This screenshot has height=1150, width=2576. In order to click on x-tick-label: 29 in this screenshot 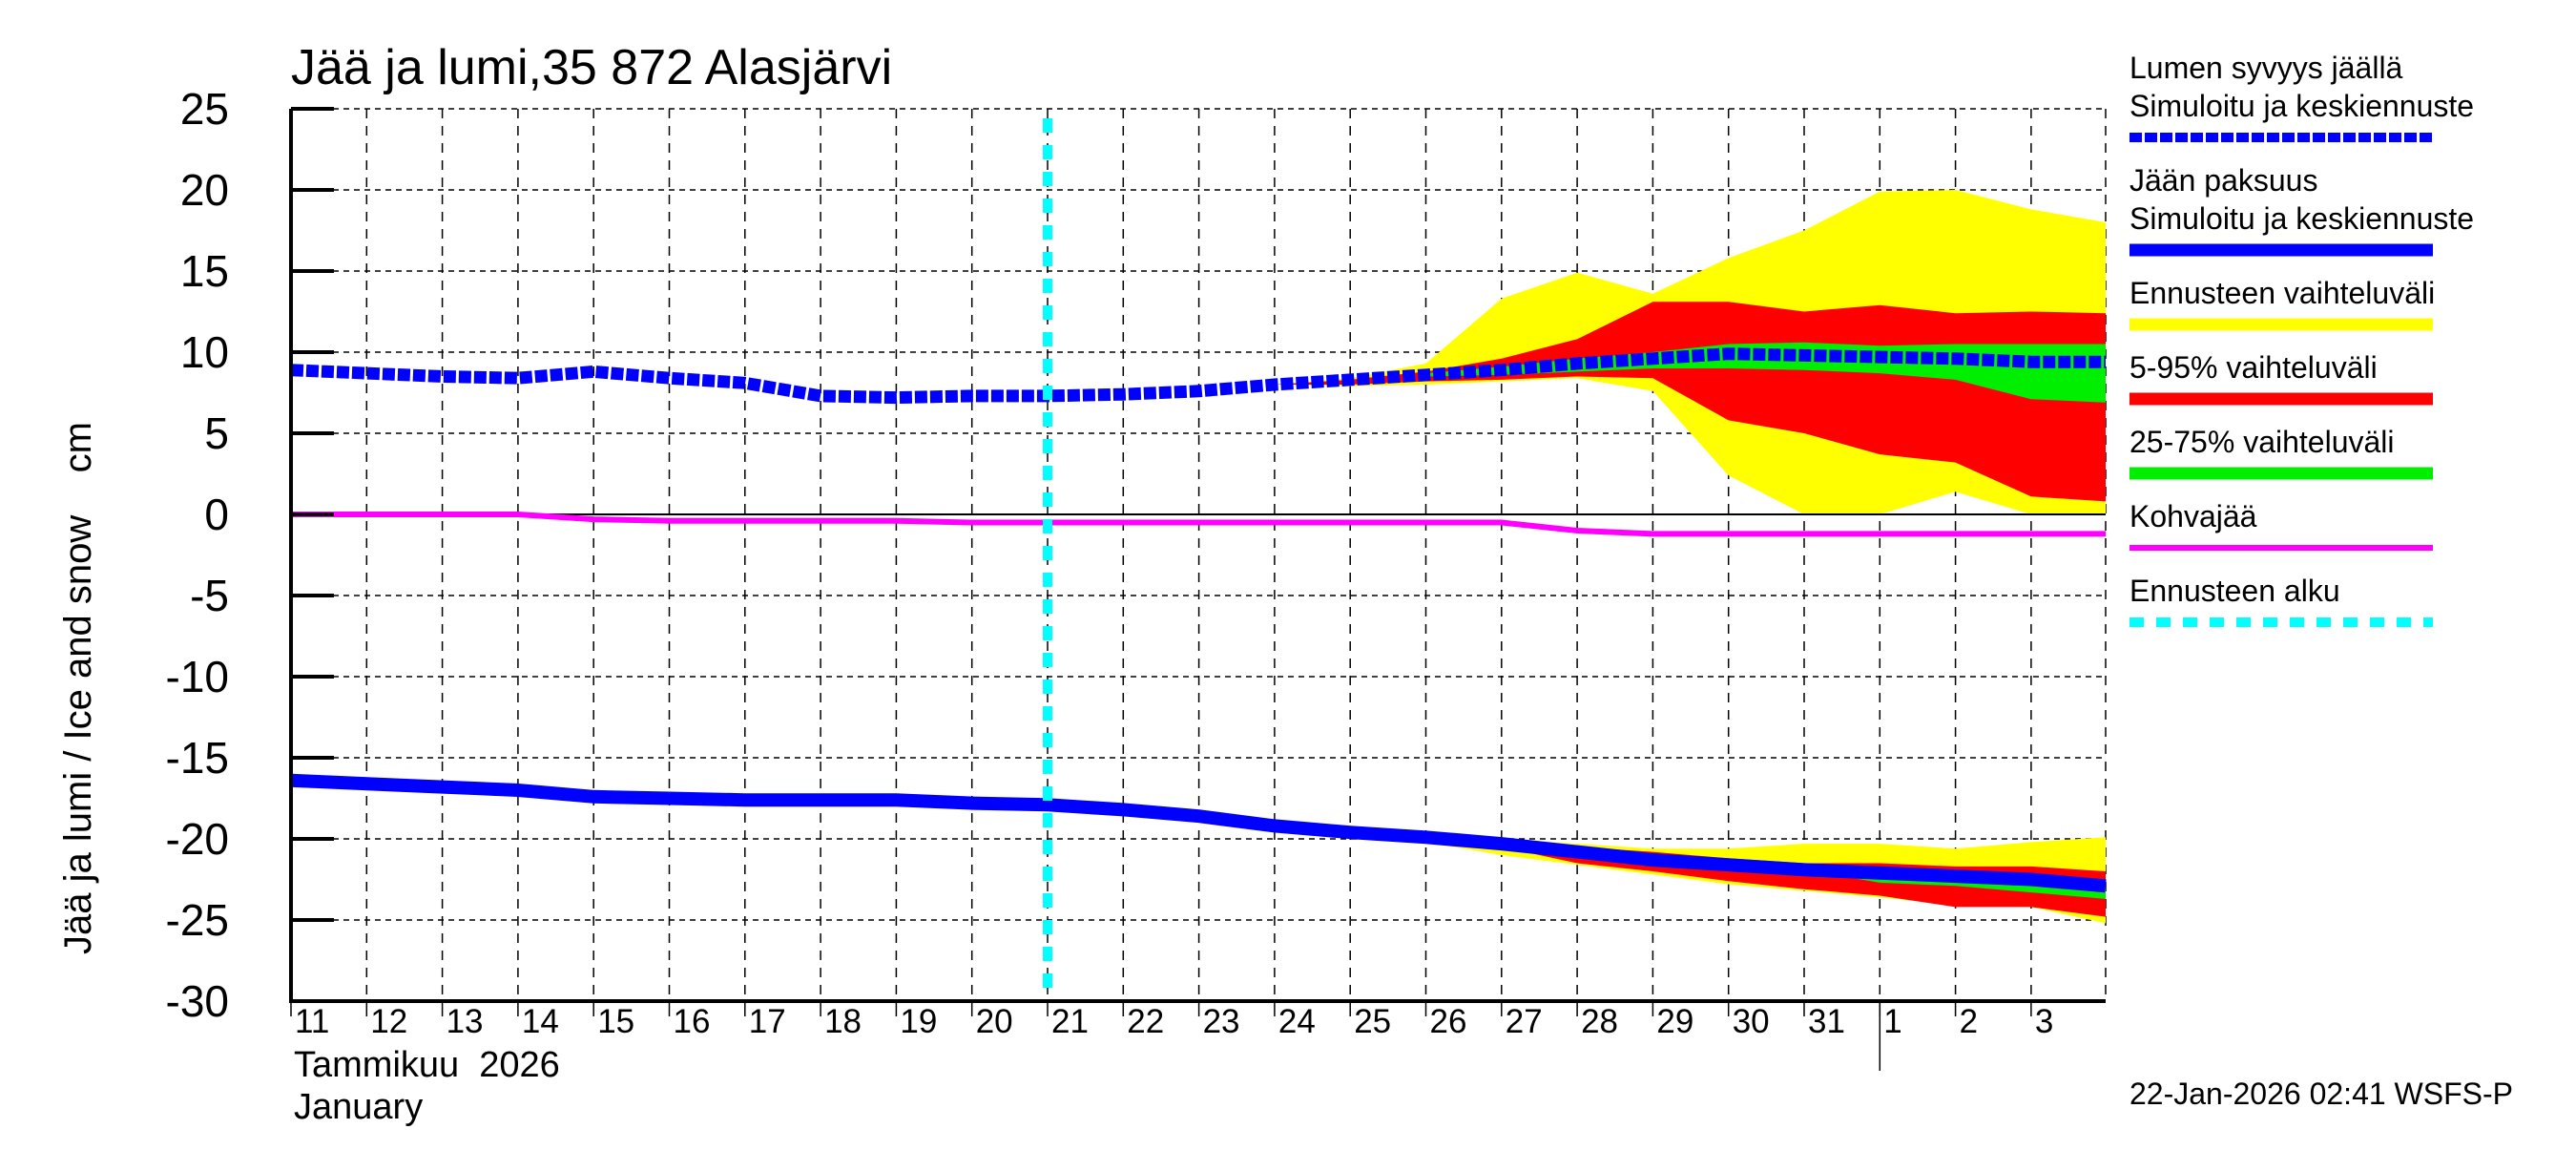, I will do `click(1674, 1021)`.